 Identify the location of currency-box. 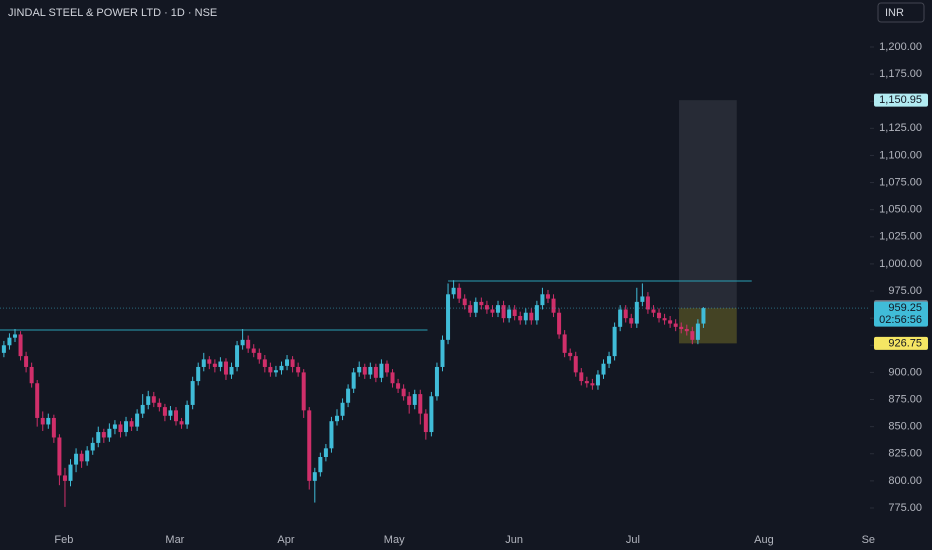
(901, 12).